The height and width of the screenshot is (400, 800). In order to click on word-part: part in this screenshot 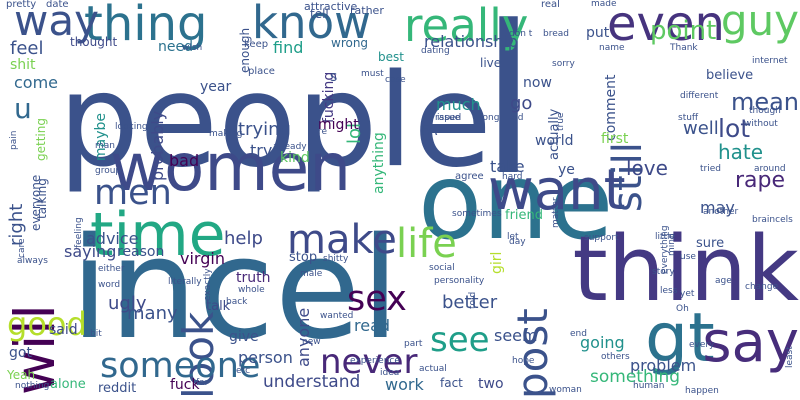, I will do `click(413, 344)`.